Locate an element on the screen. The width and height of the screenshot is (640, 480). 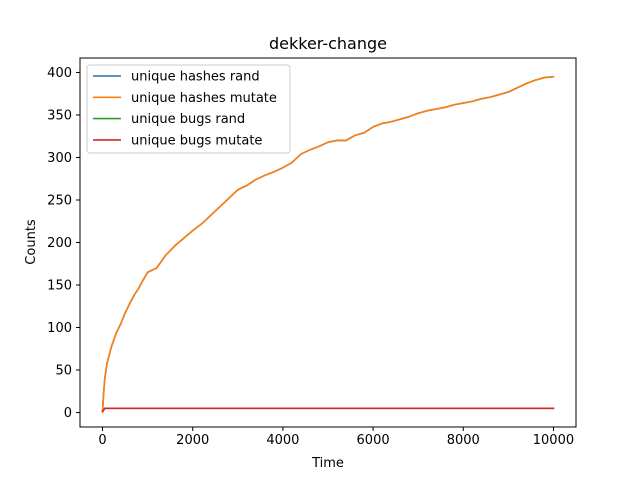
x-tick-label: 0 is located at coordinates (102, 440).